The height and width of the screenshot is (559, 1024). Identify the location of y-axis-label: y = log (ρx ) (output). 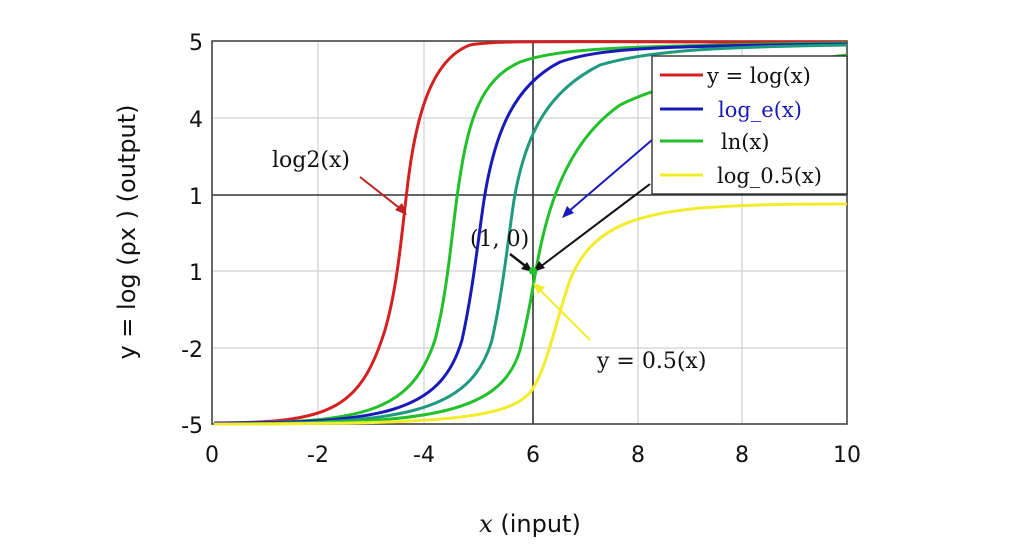
(127, 231).